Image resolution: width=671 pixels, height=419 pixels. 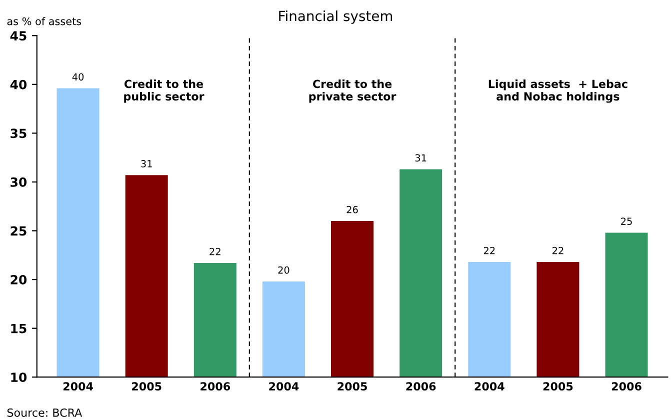 I want to click on data-label: 40, so click(x=78, y=77).